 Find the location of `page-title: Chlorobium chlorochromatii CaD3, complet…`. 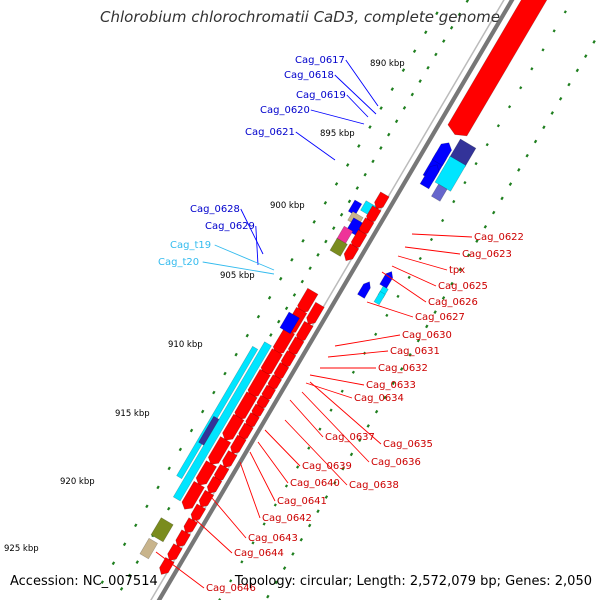

page-title: Chlorobium chlorochromatii CaD3, complet… is located at coordinates (300, 17).